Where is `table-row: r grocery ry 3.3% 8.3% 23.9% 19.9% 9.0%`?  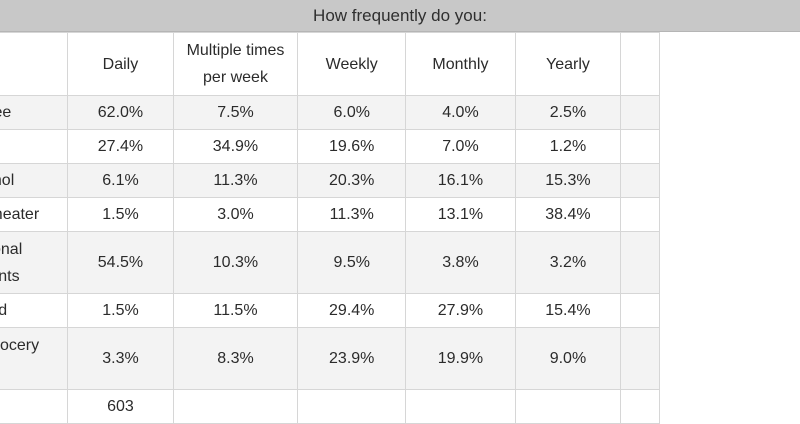 table-row: r grocery ry 3.3% 8.3% 23.9% 19.9% 9.0% is located at coordinates (330, 358).